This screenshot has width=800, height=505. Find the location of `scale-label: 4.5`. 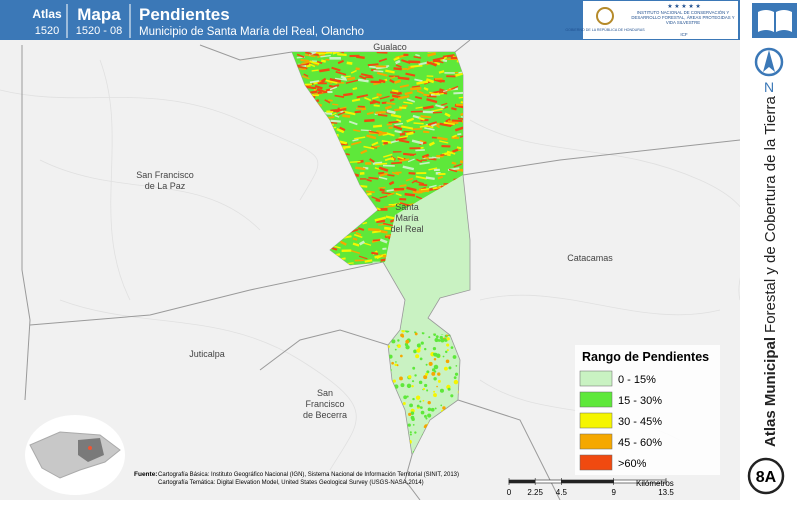

scale-label: 4.5 is located at coordinates (562, 492).